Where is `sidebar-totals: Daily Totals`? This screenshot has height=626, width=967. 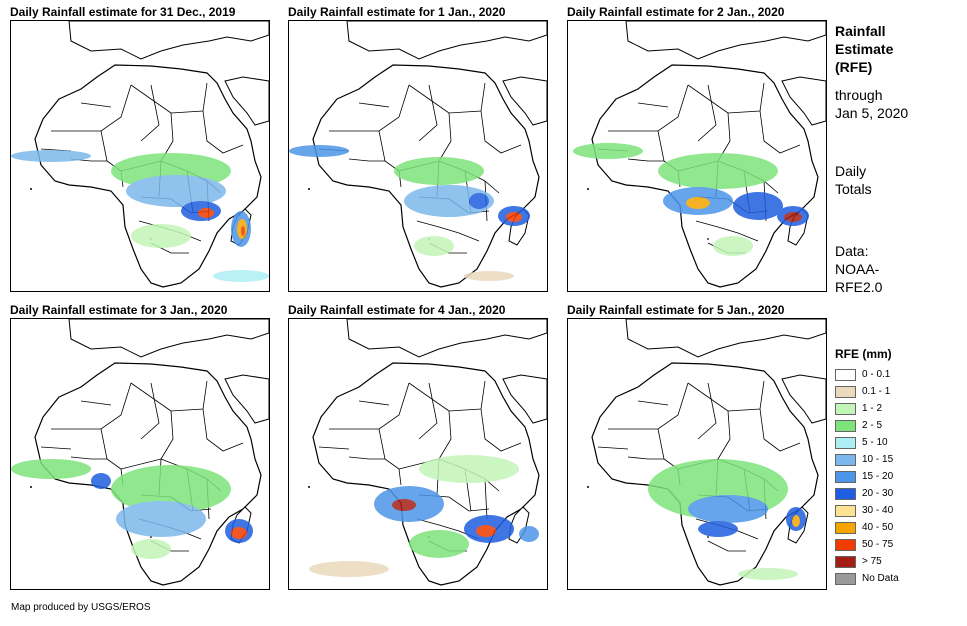
sidebar-totals: Daily Totals is located at coordinates (853, 180).